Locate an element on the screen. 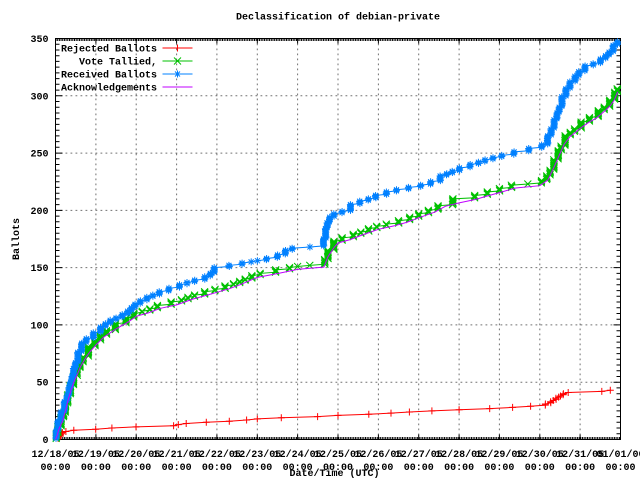 The height and width of the screenshot is (480, 640). svg-text: Rejected Ballots is located at coordinates (109, 50).